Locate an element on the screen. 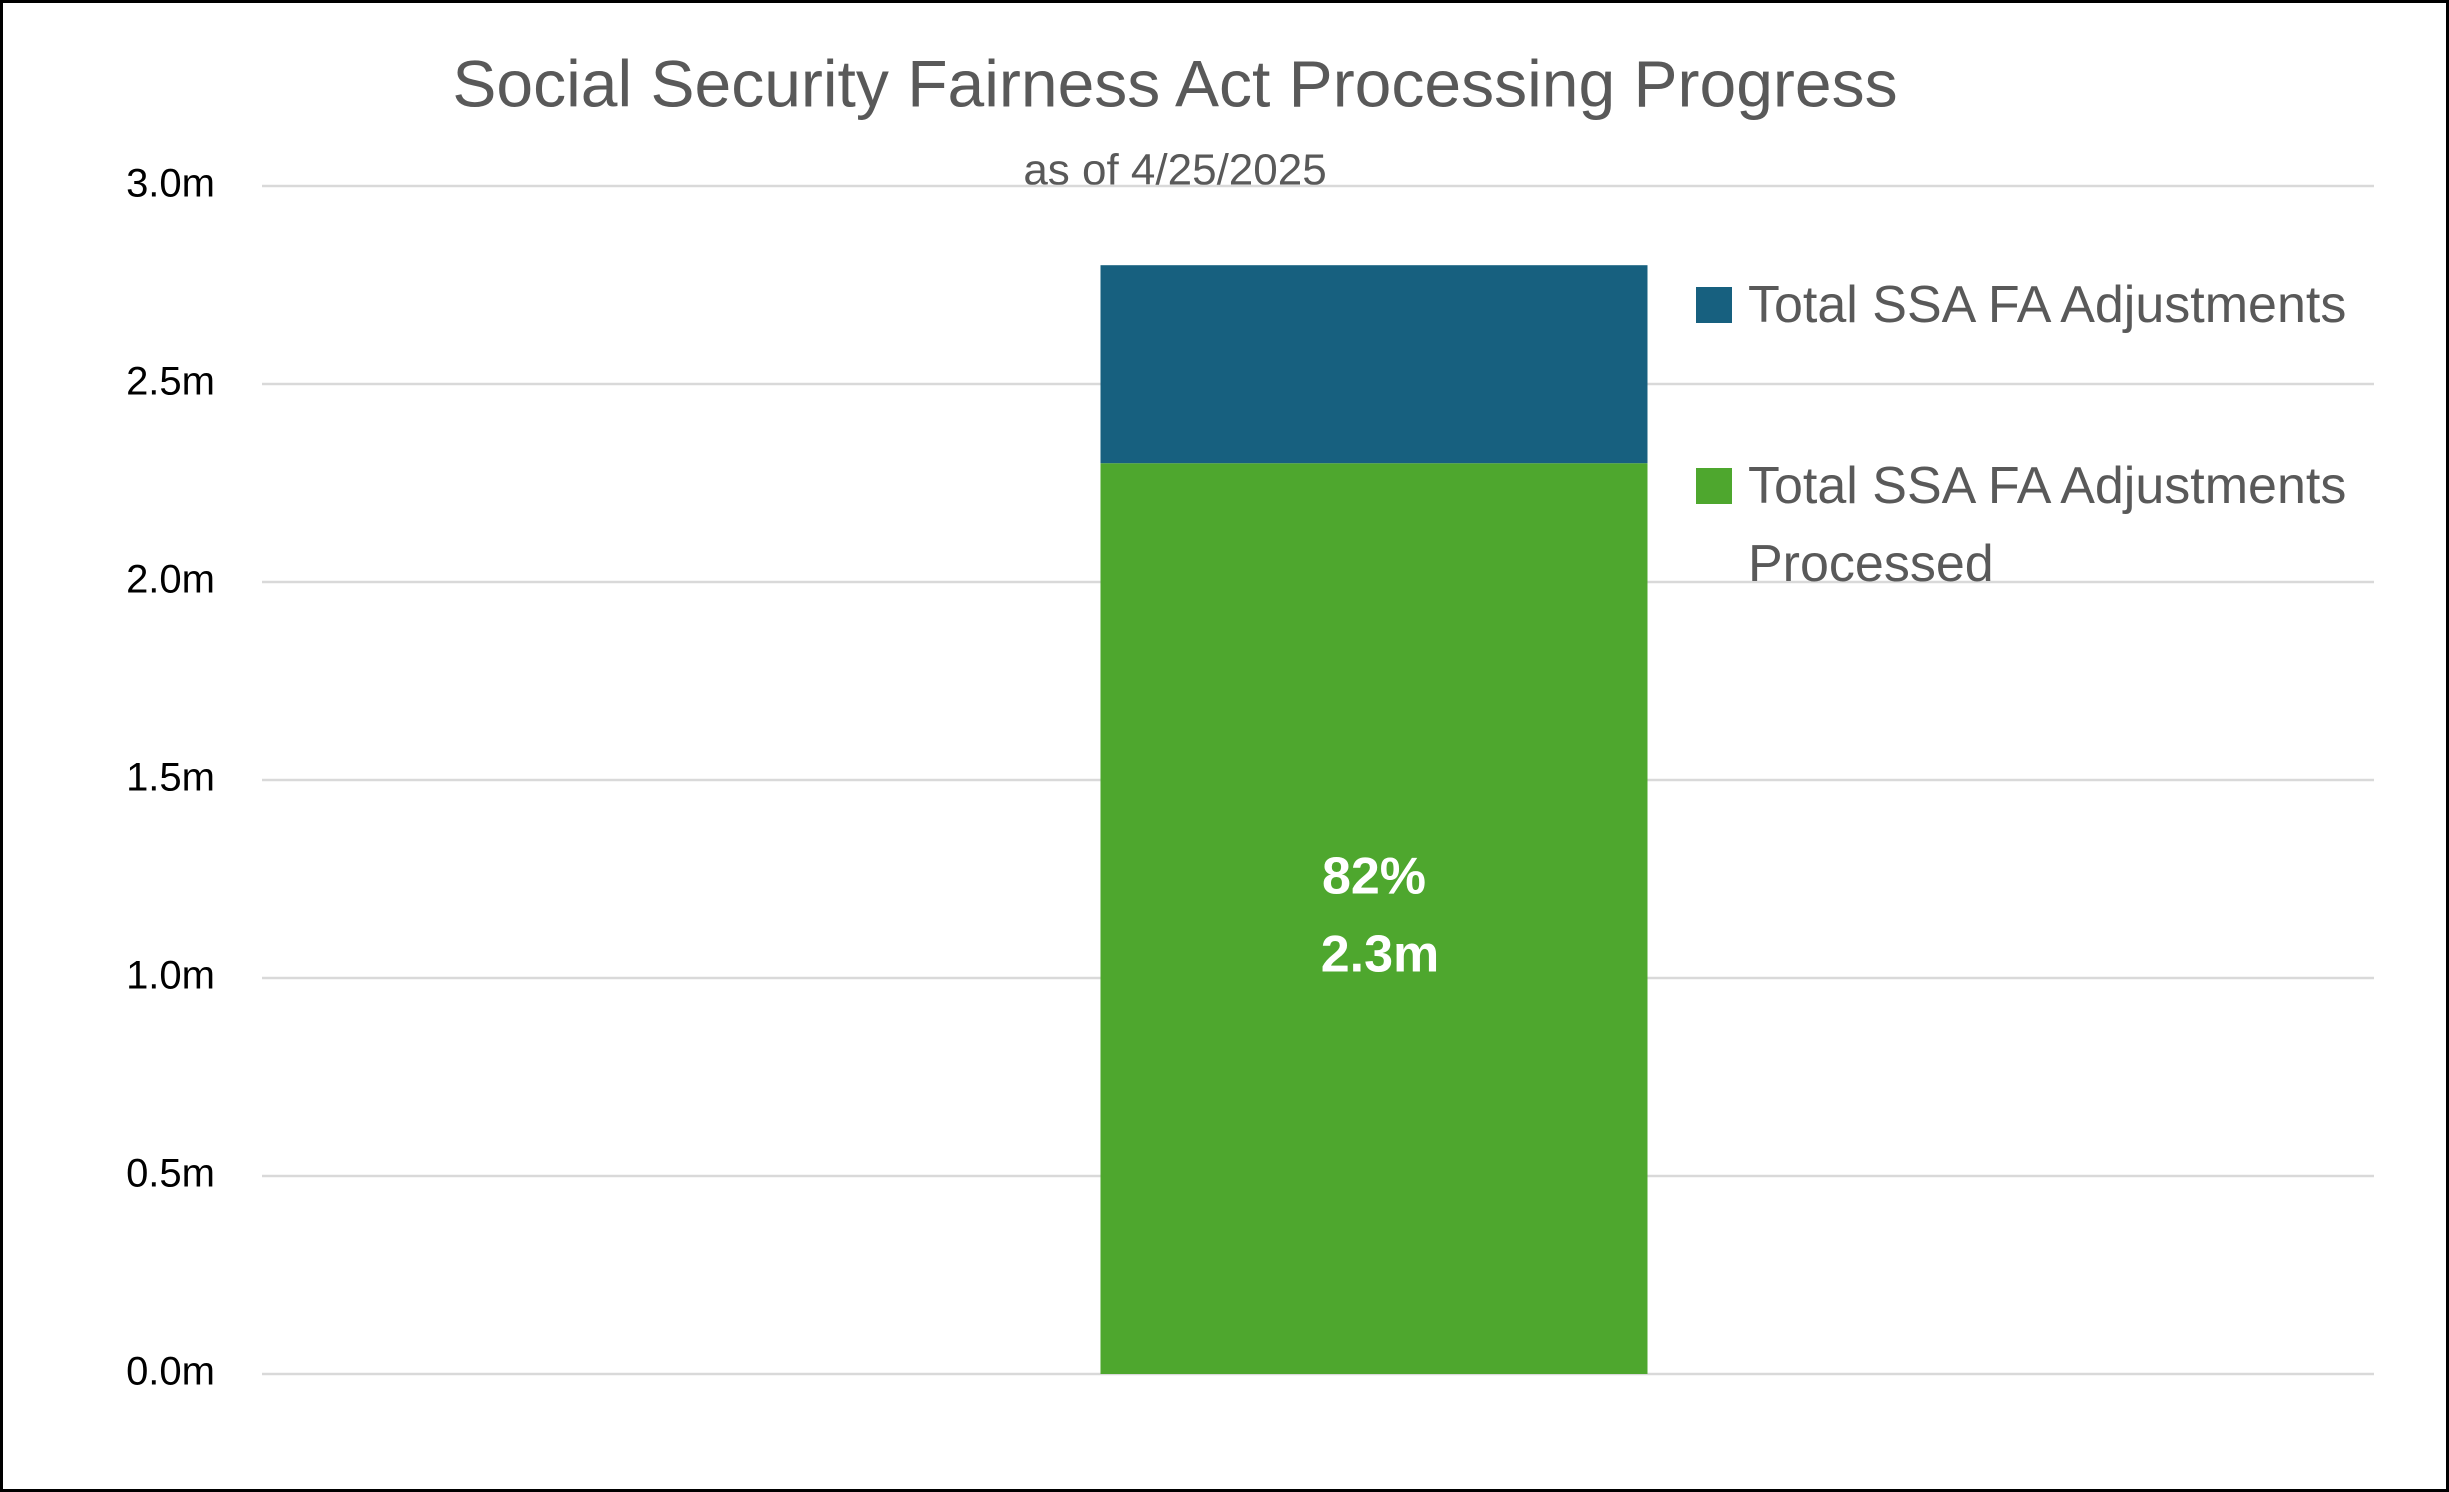 Image resolution: width=2449 pixels, height=1492 pixels. legend-item: Total SSA FA Adjustments Processed is located at coordinates (2046, 525).